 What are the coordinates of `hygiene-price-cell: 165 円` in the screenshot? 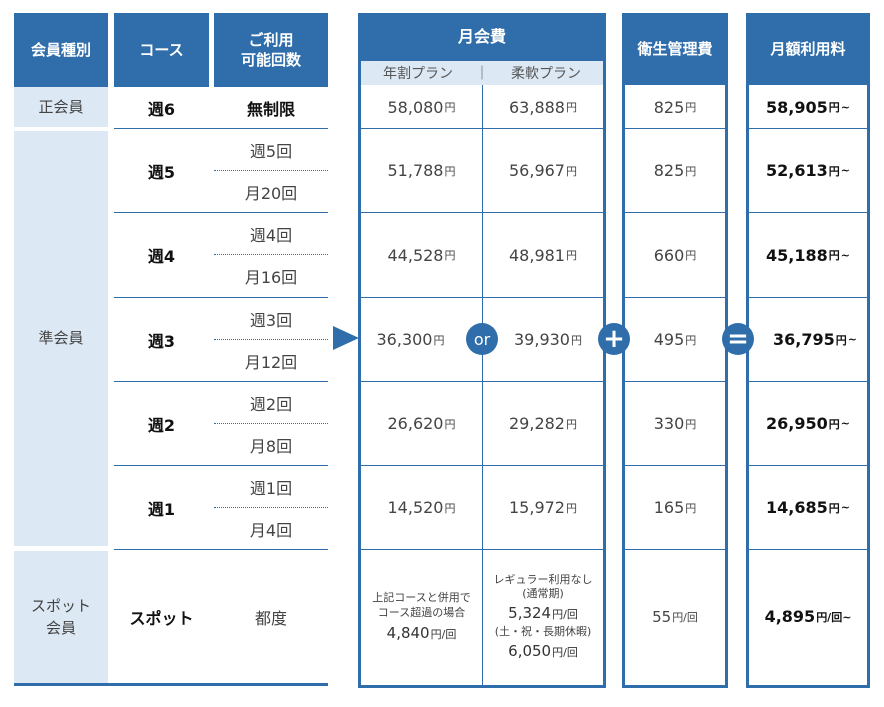 It's located at (675, 507).